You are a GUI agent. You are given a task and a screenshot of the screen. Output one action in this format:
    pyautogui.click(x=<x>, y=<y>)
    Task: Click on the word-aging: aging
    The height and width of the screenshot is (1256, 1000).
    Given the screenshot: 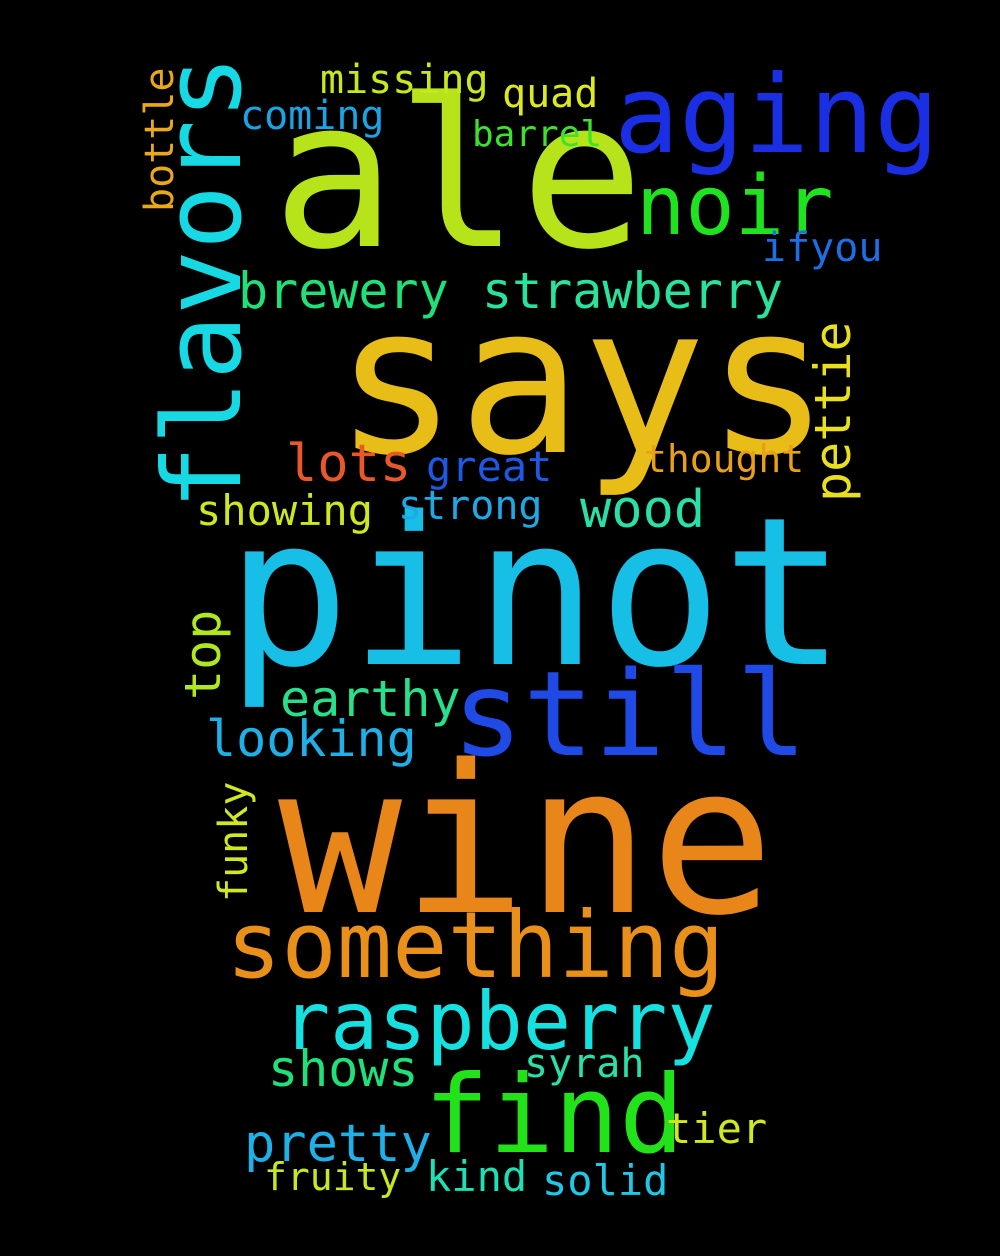 What is the action you would take?
    pyautogui.click(x=777, y=115)
    